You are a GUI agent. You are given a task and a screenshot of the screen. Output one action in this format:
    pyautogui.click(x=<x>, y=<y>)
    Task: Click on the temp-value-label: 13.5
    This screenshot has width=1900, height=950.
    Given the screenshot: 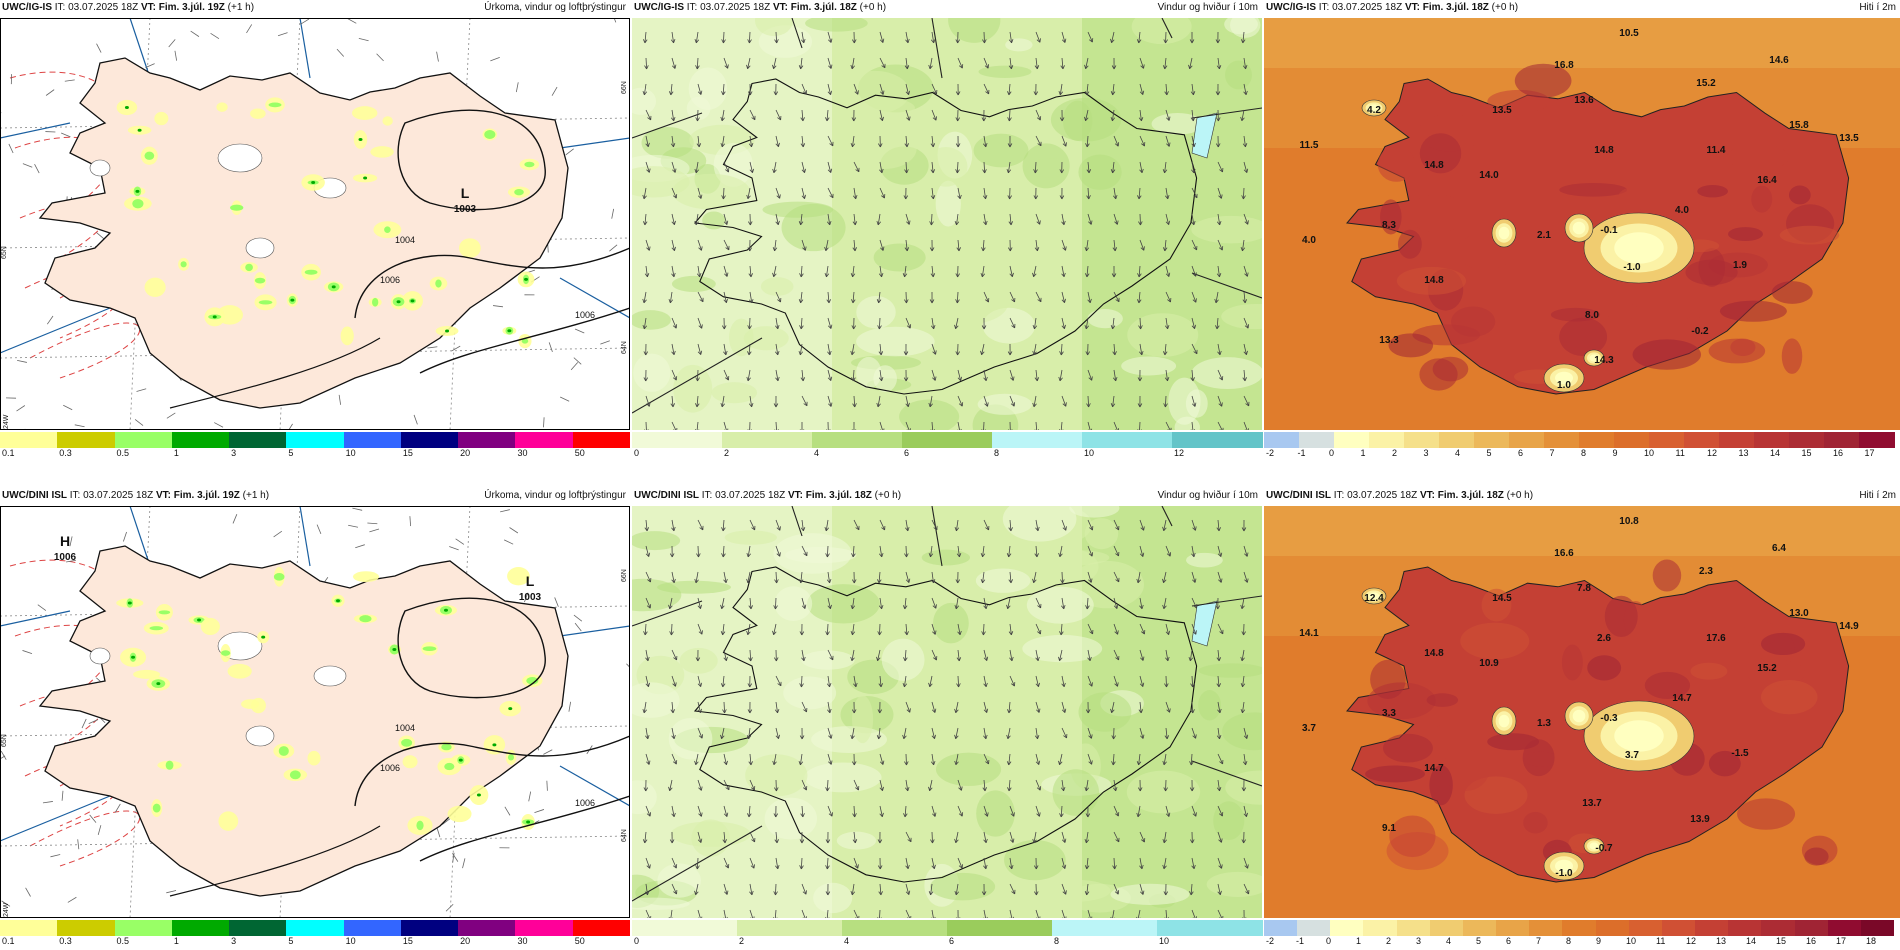 What is the action you would take?
    pyautogui.click(x=1502, y=110)
    